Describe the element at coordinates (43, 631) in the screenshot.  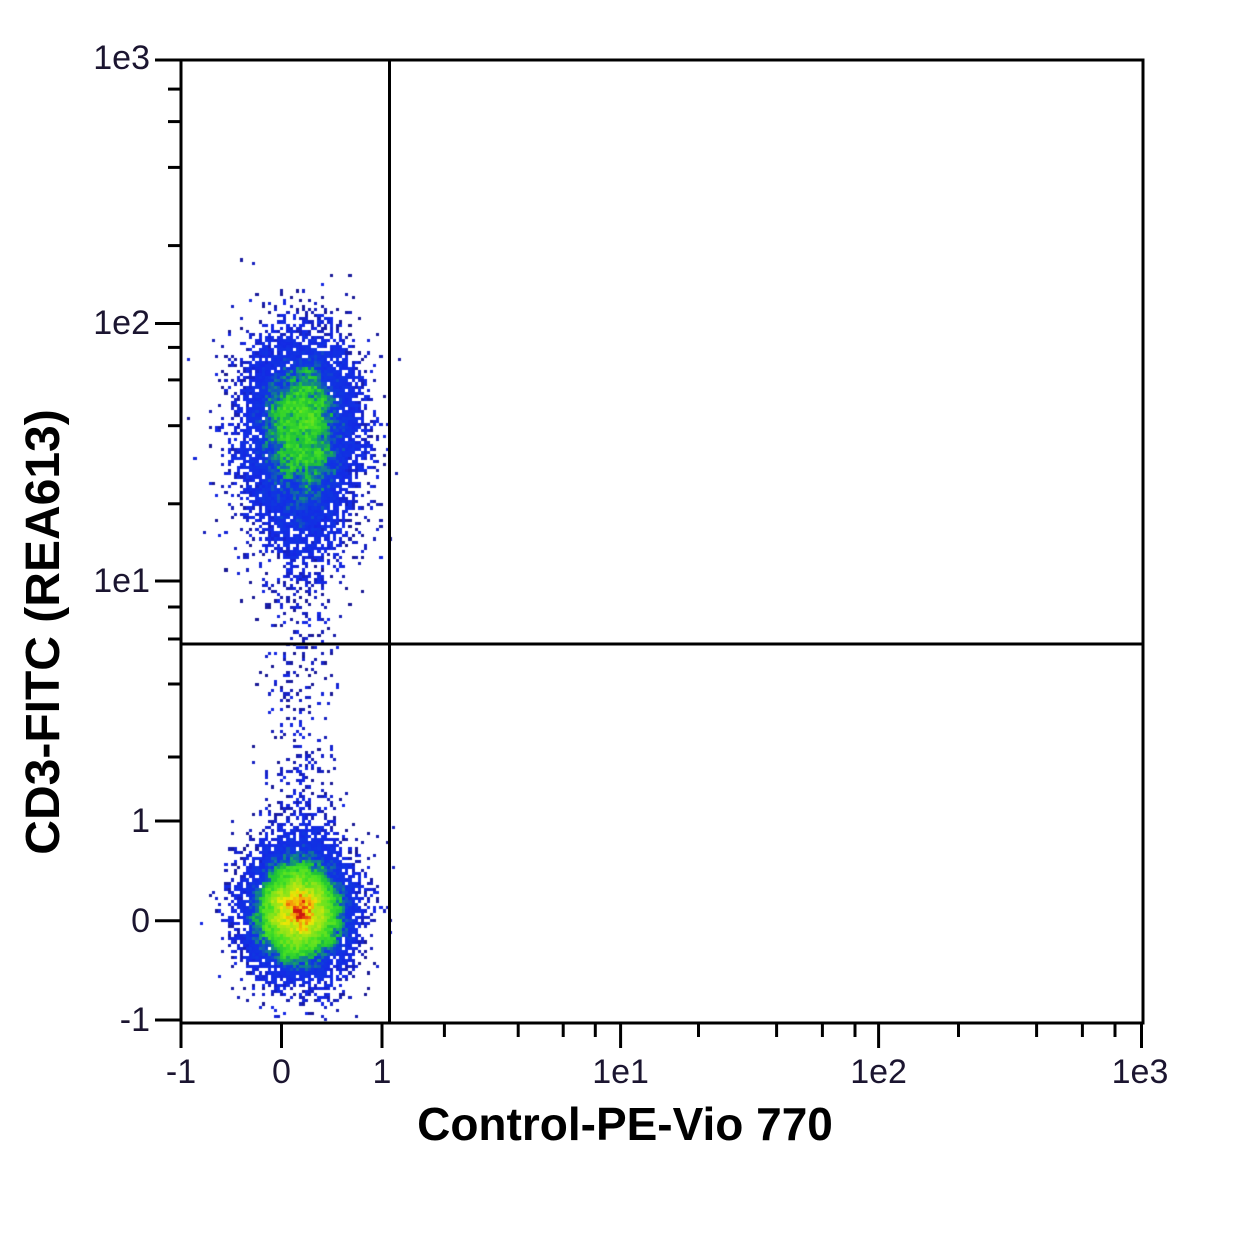
I see `svg-text: CD3-FITC (REA613)` at that location.